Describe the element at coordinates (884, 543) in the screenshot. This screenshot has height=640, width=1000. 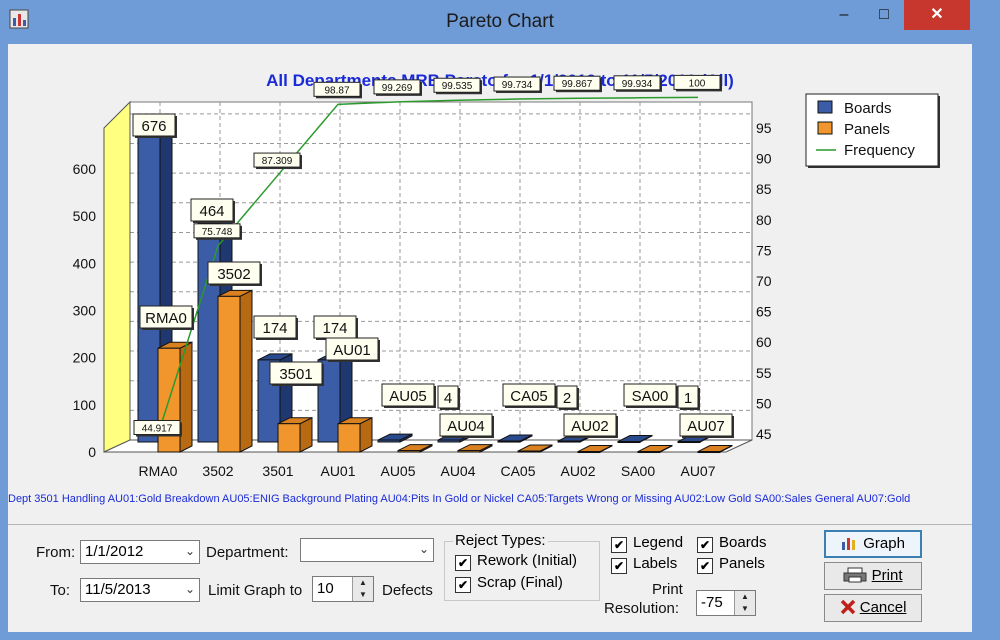
I see `graph-label: Graph` at that location.